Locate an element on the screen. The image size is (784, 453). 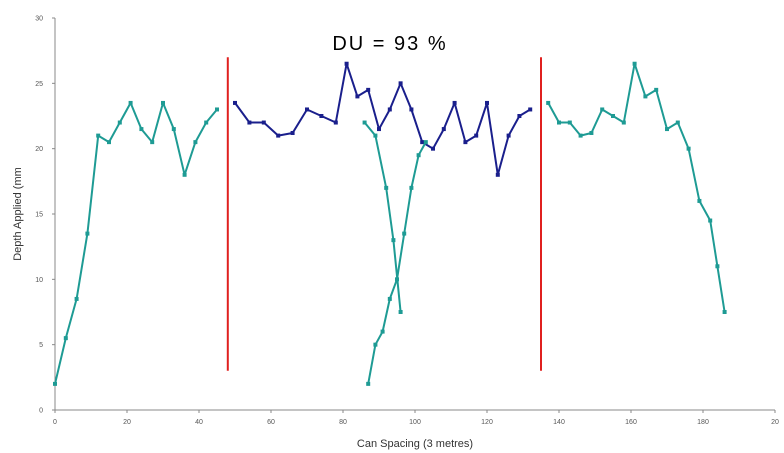
x-tick-label: 80 is located at coordinates (343, 422).